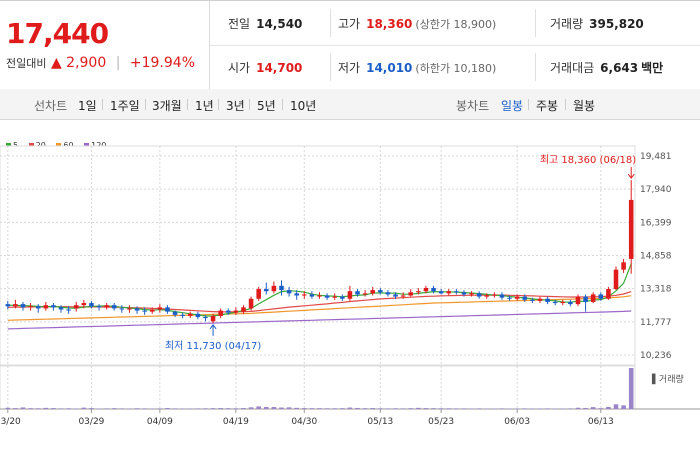  I want to click on range-5y-button: 5년, so click(266, 106).